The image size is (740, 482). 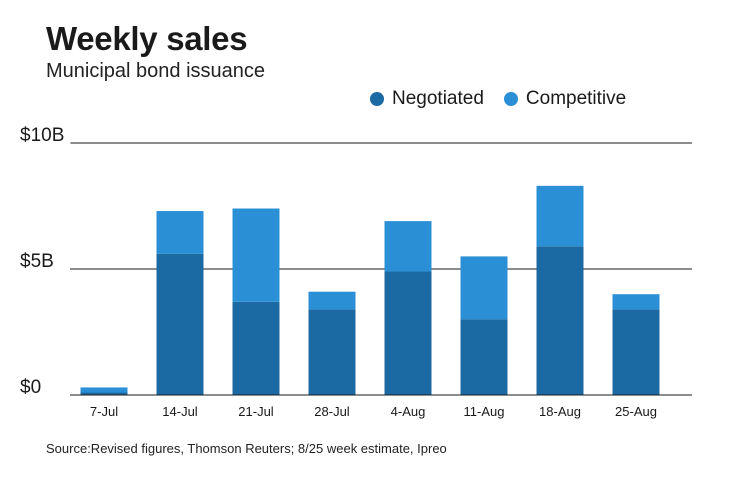 I want to click on x-tick-label: 14-Jul, so click(x=180, y=411).